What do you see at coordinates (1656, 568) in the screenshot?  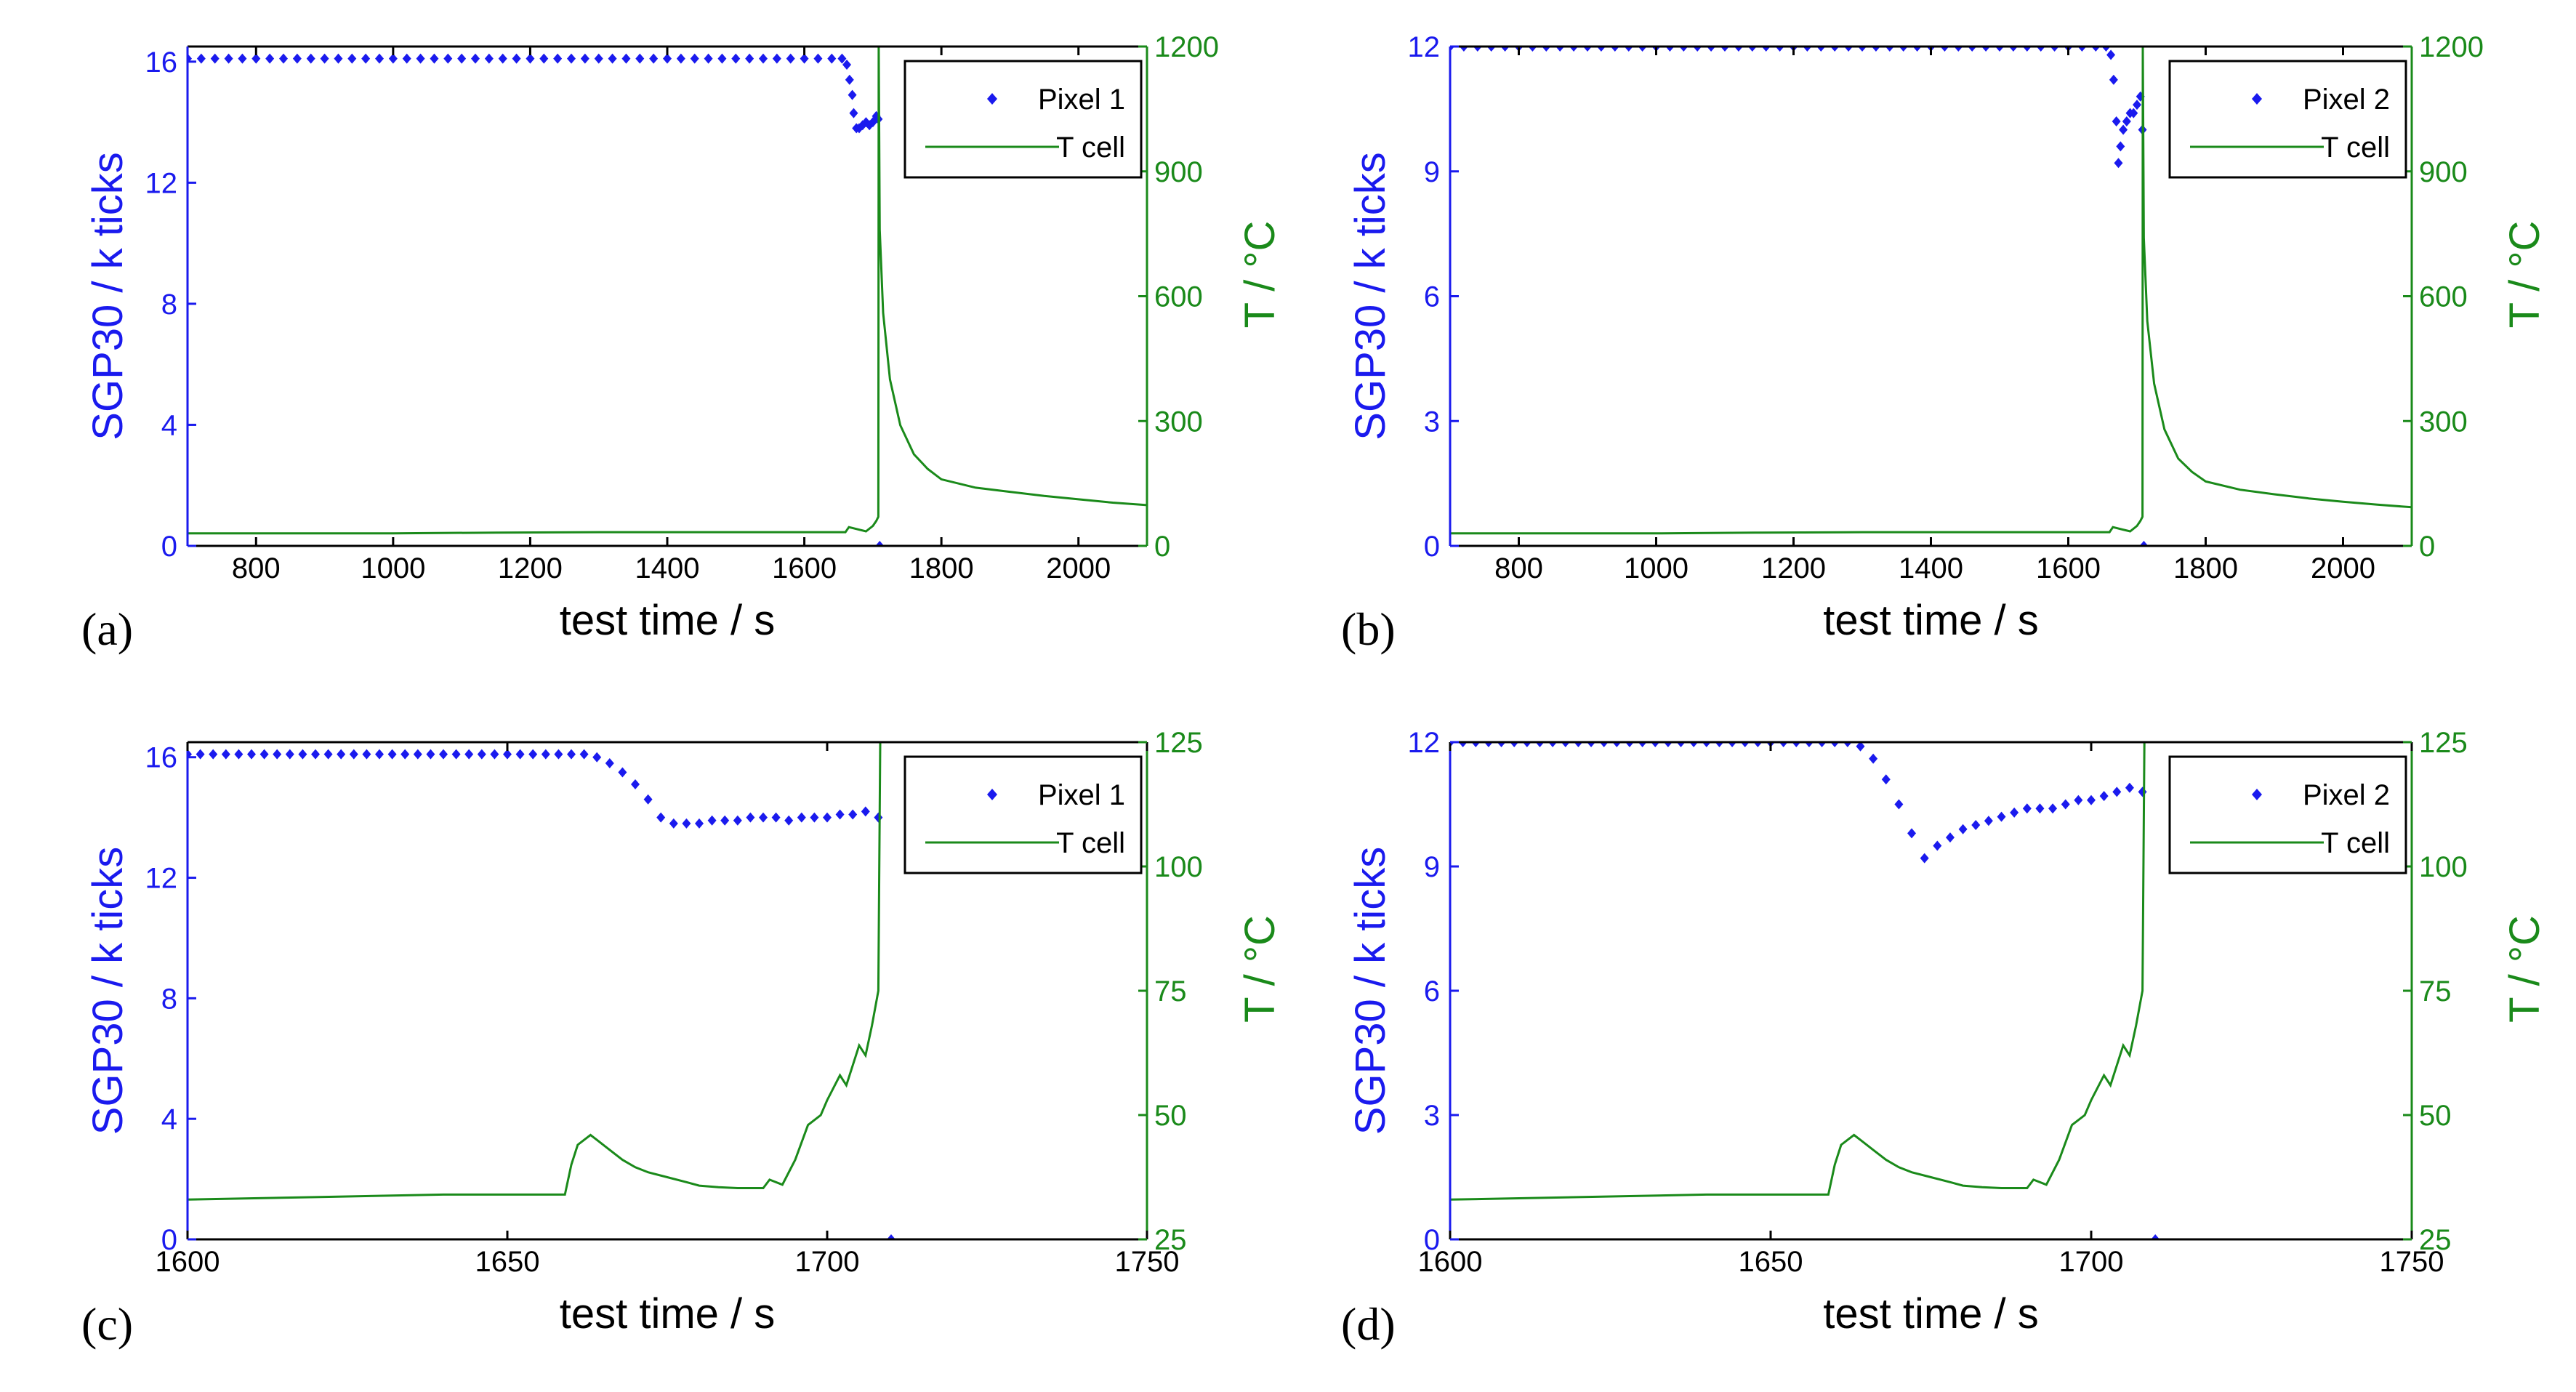 I see `x-tick-label: 1000` at bounding box center [1656, 568].